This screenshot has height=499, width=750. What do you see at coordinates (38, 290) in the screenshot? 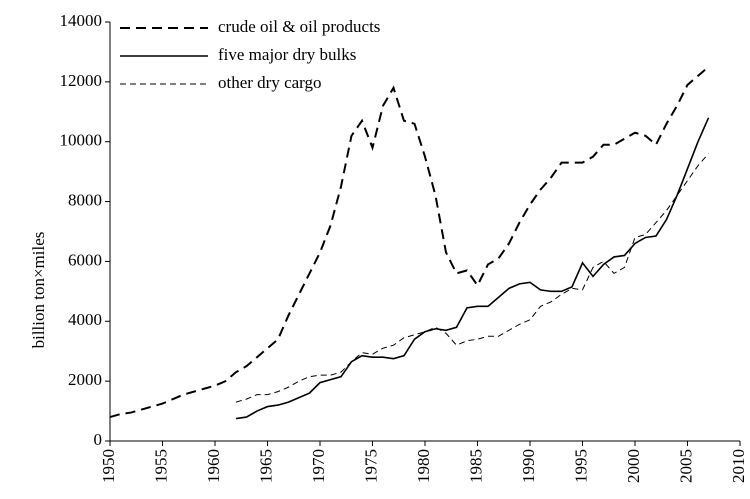
I see `y-axis-label: billion ton×miles` at bounding box center [38, 290].